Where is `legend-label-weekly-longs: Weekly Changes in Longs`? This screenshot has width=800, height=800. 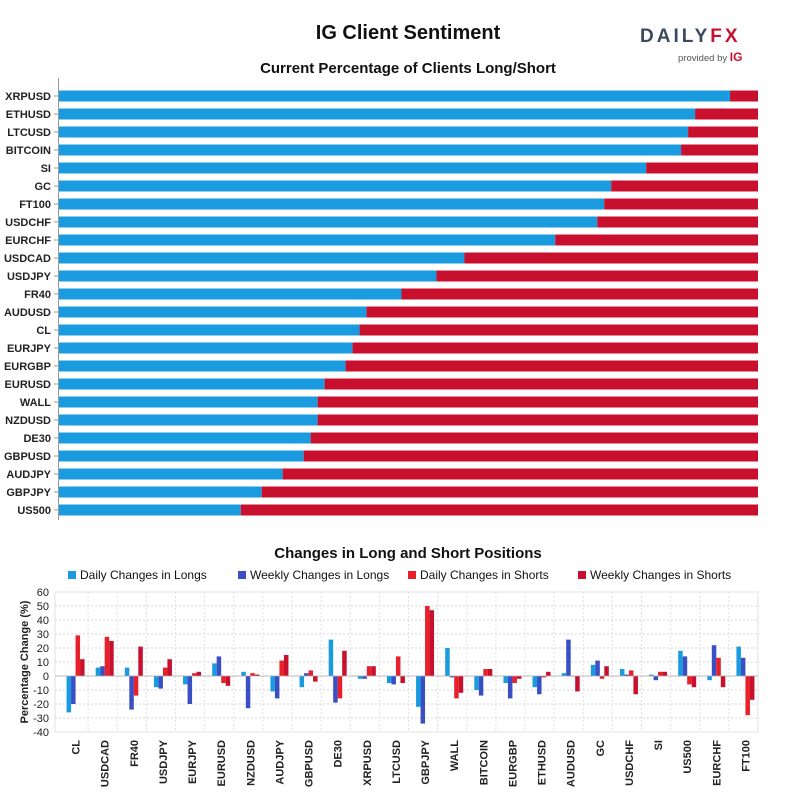
legend-label-weekly-longs: Weekly Changes in Longs is located at coordinates (320, 575).